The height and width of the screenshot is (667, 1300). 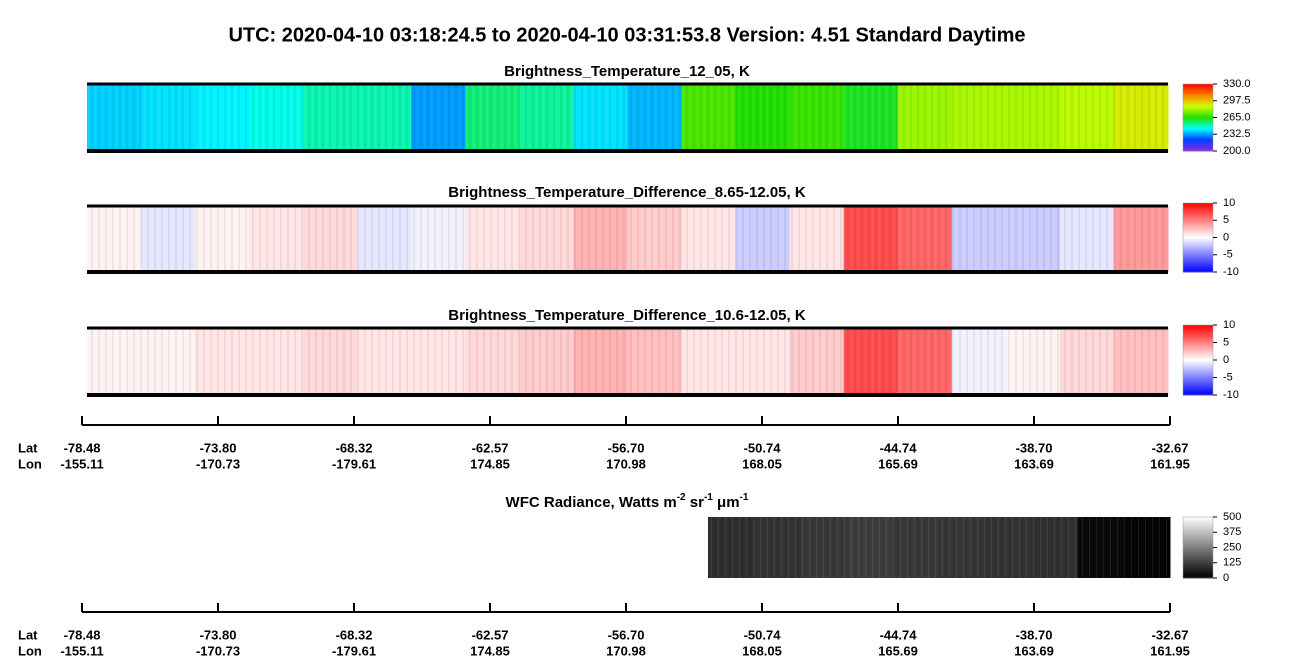 I want to click on lon-label: 168.05, so click(x=762, y=650).